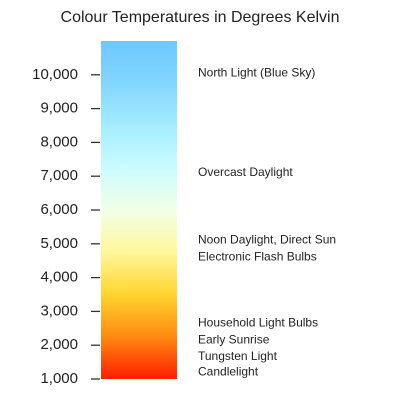 The width and height of the screenshot is (400, 405). I want to click on chart-title: Colour Temperatures in Degrees Kelvin, so click(200, 17).